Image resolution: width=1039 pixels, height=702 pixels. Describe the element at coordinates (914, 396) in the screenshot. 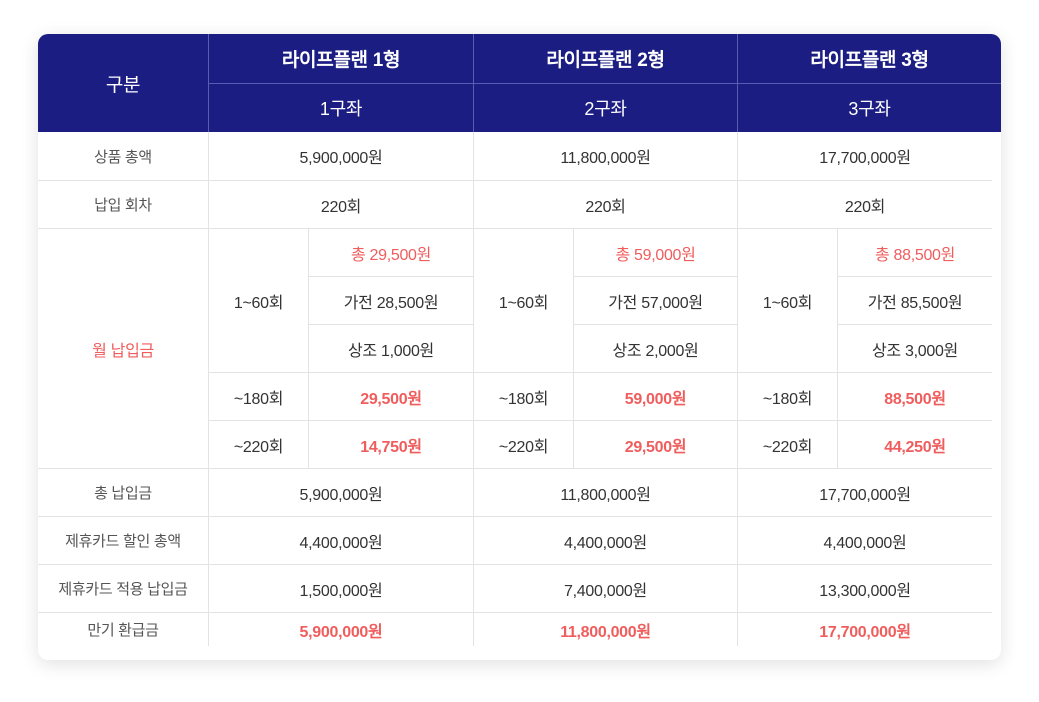

I see `monthly-plan-3-value-2: 88,500원` at that location.